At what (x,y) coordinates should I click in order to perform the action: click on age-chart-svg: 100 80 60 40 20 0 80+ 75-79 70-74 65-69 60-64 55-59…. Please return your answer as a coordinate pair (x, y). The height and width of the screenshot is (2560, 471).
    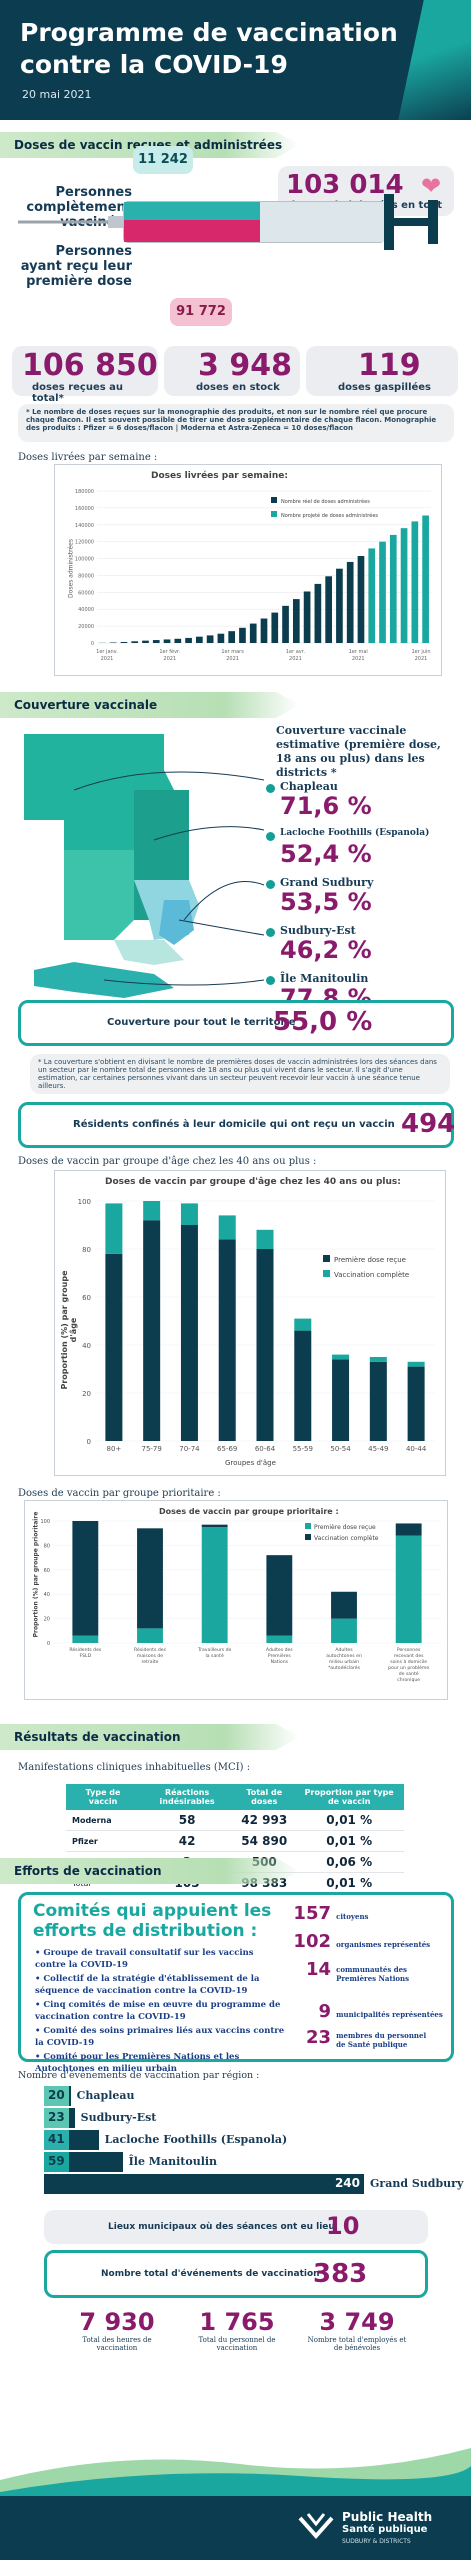
    Looking at the image, I should click on (256, 1325).